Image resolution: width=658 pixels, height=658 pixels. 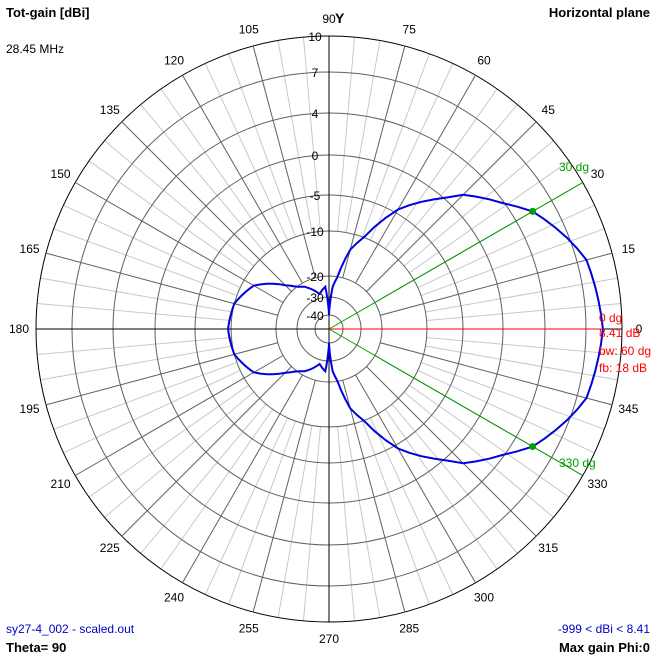 I want to click on max-gain-label: 8.41 dB, so click(x=620, y=333).